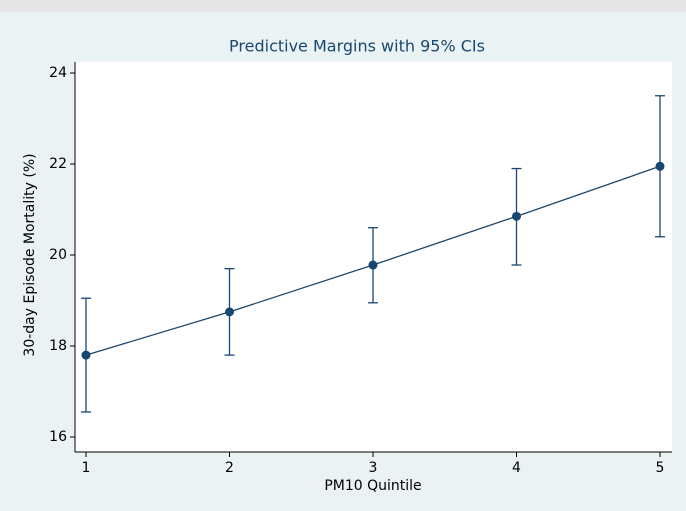  Describe the element at coordinates (357, 46) in the screenshot. I see `chart-title: Predictive Margins with 95% CIs` at that location.